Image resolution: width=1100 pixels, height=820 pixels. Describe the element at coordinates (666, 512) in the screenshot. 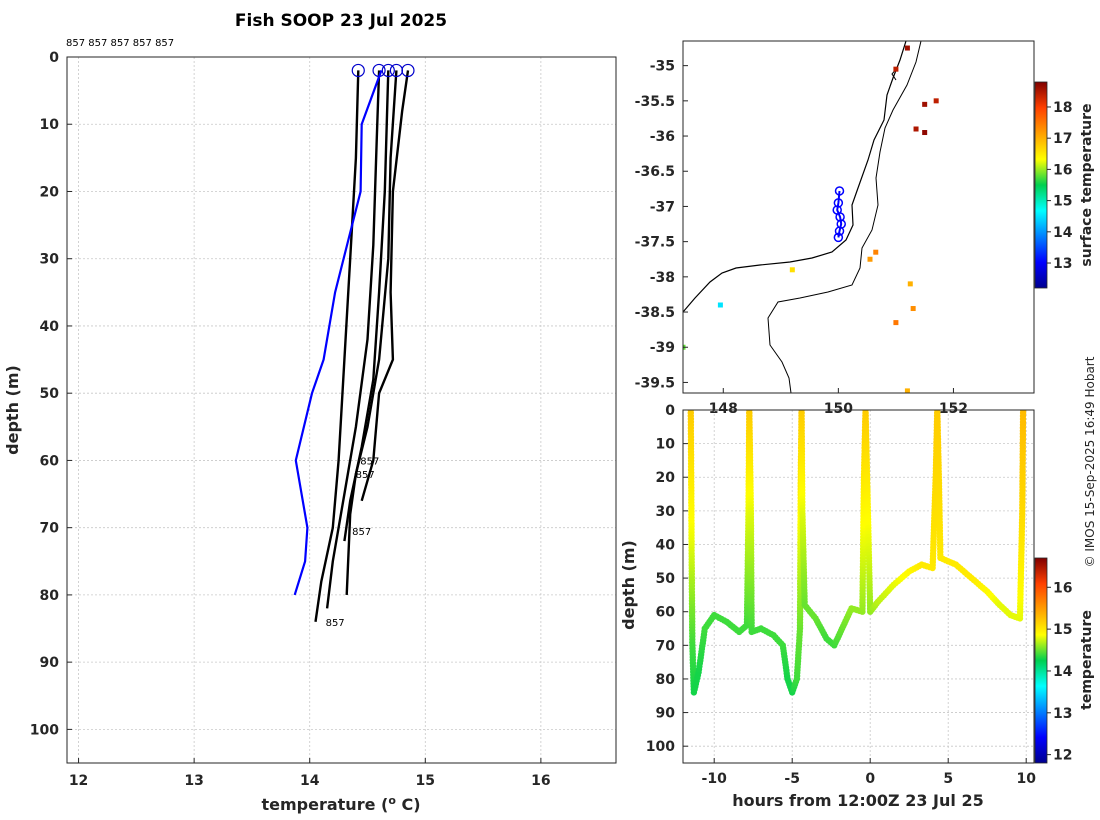

I see `time-y-tick-label: 30` at that location.